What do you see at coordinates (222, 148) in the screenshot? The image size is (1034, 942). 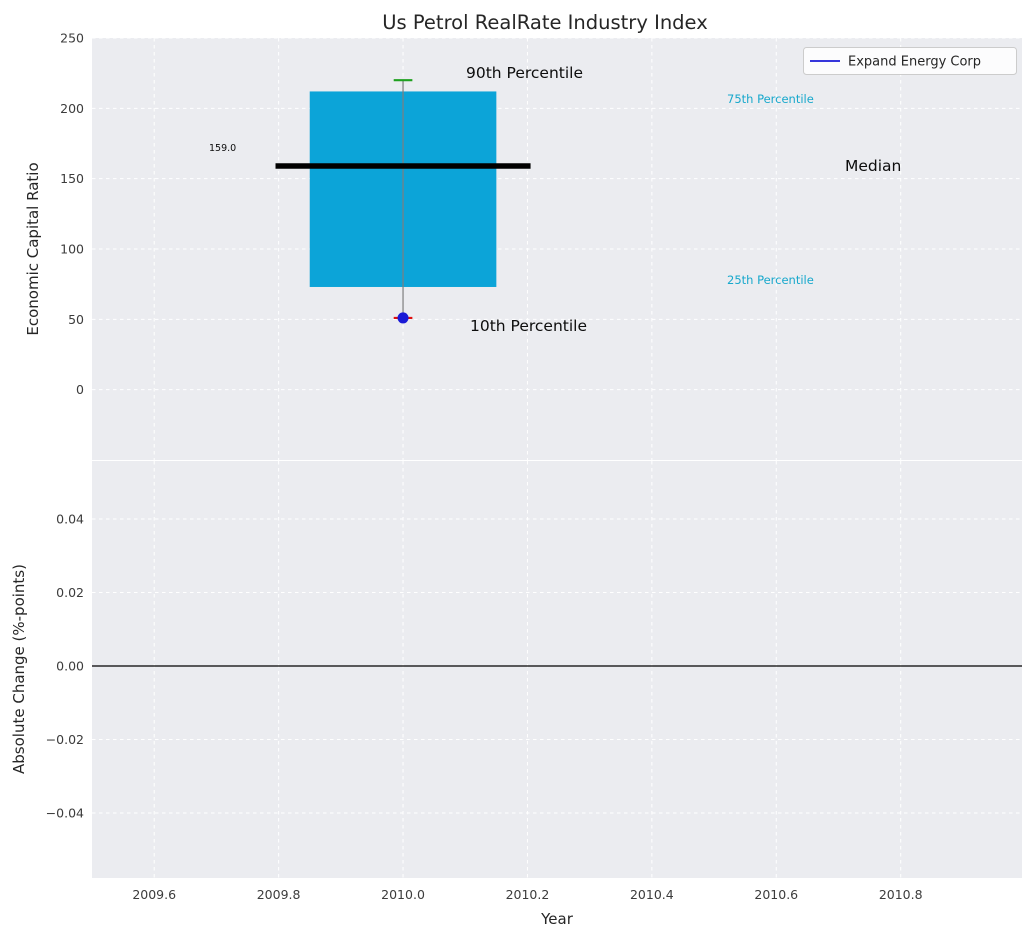 I see `annotation-median-value: 159.0` at bounding box center [222, 148].